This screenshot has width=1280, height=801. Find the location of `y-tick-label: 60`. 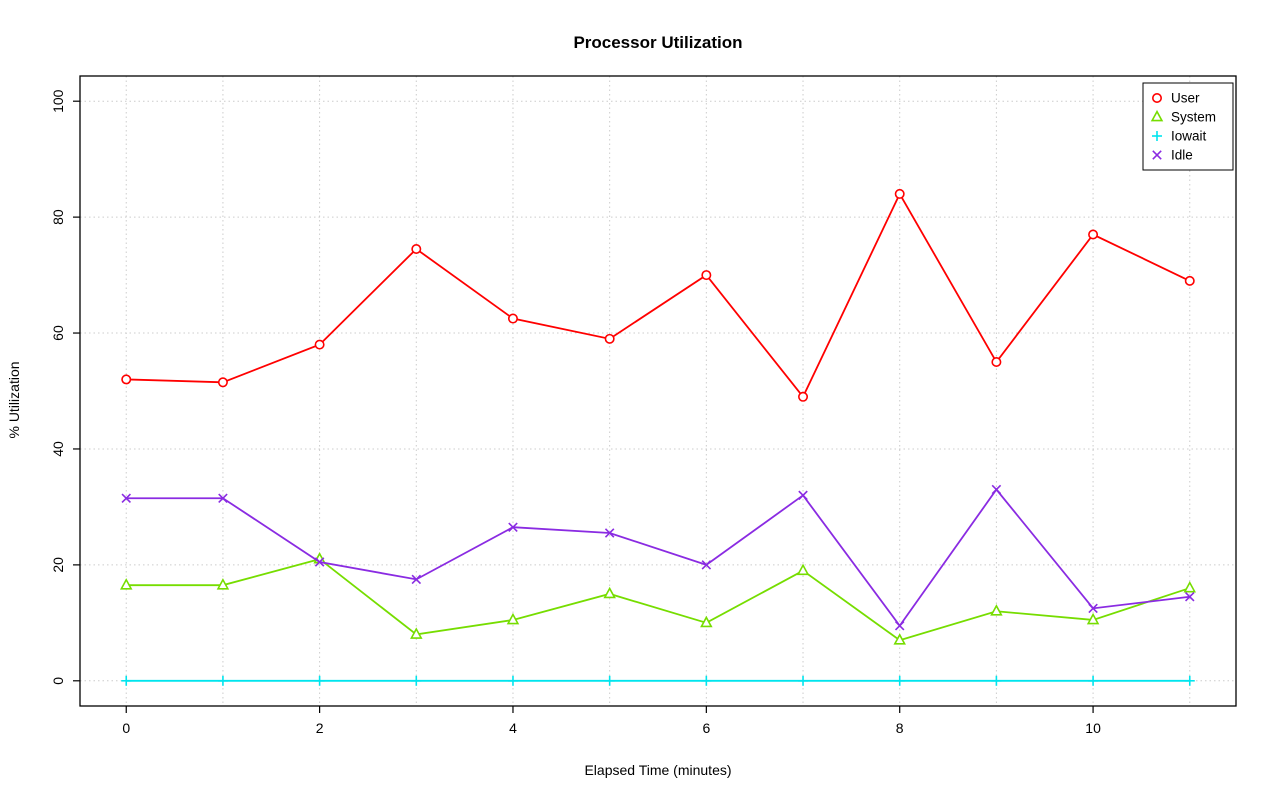

y-tick-label: 60 is located at coordinates (58, 333).